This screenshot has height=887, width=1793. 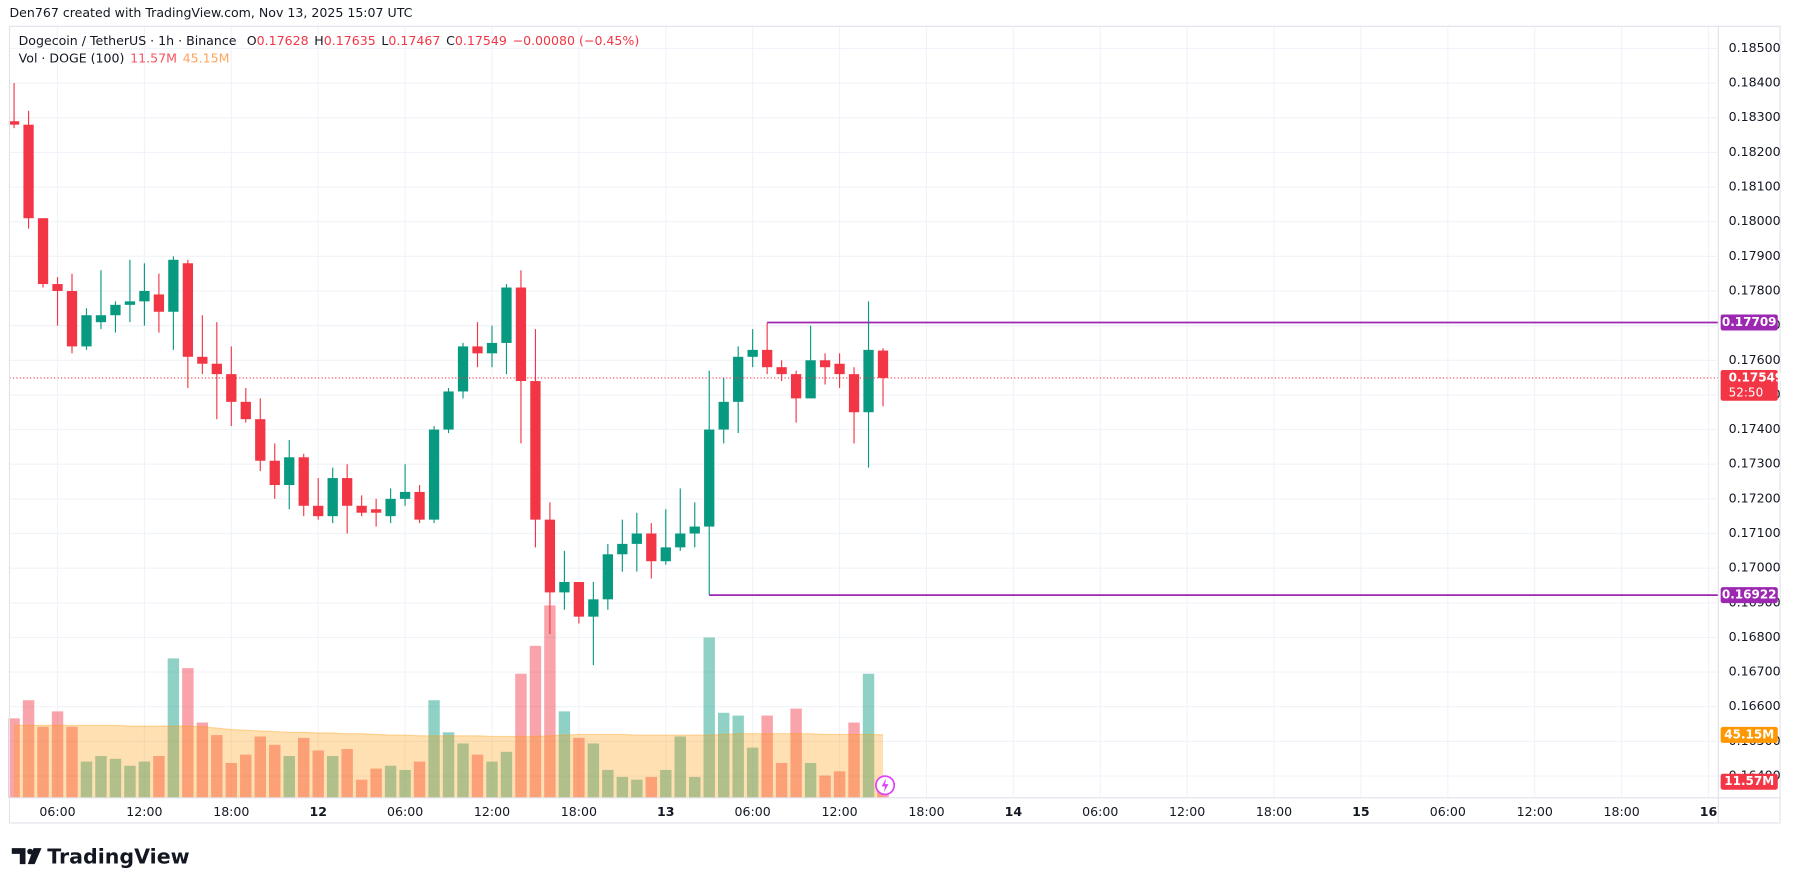 I want to click on ohlc-label: L, so click(x=384, y=40).